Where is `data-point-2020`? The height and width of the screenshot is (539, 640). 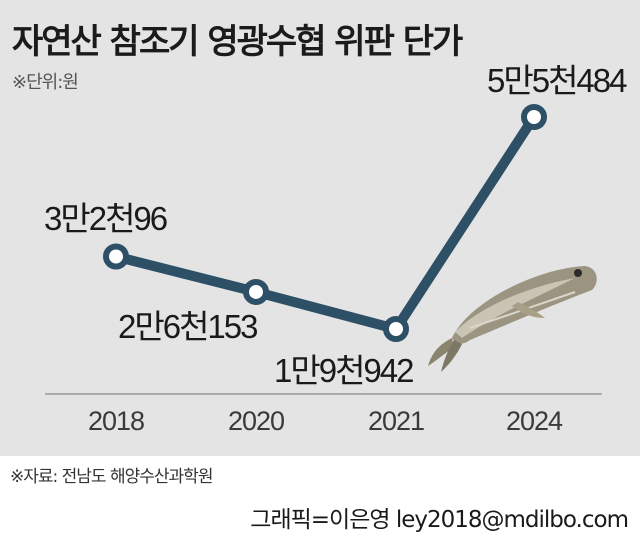
data-point-2020 is located at coordinates (256, 291).